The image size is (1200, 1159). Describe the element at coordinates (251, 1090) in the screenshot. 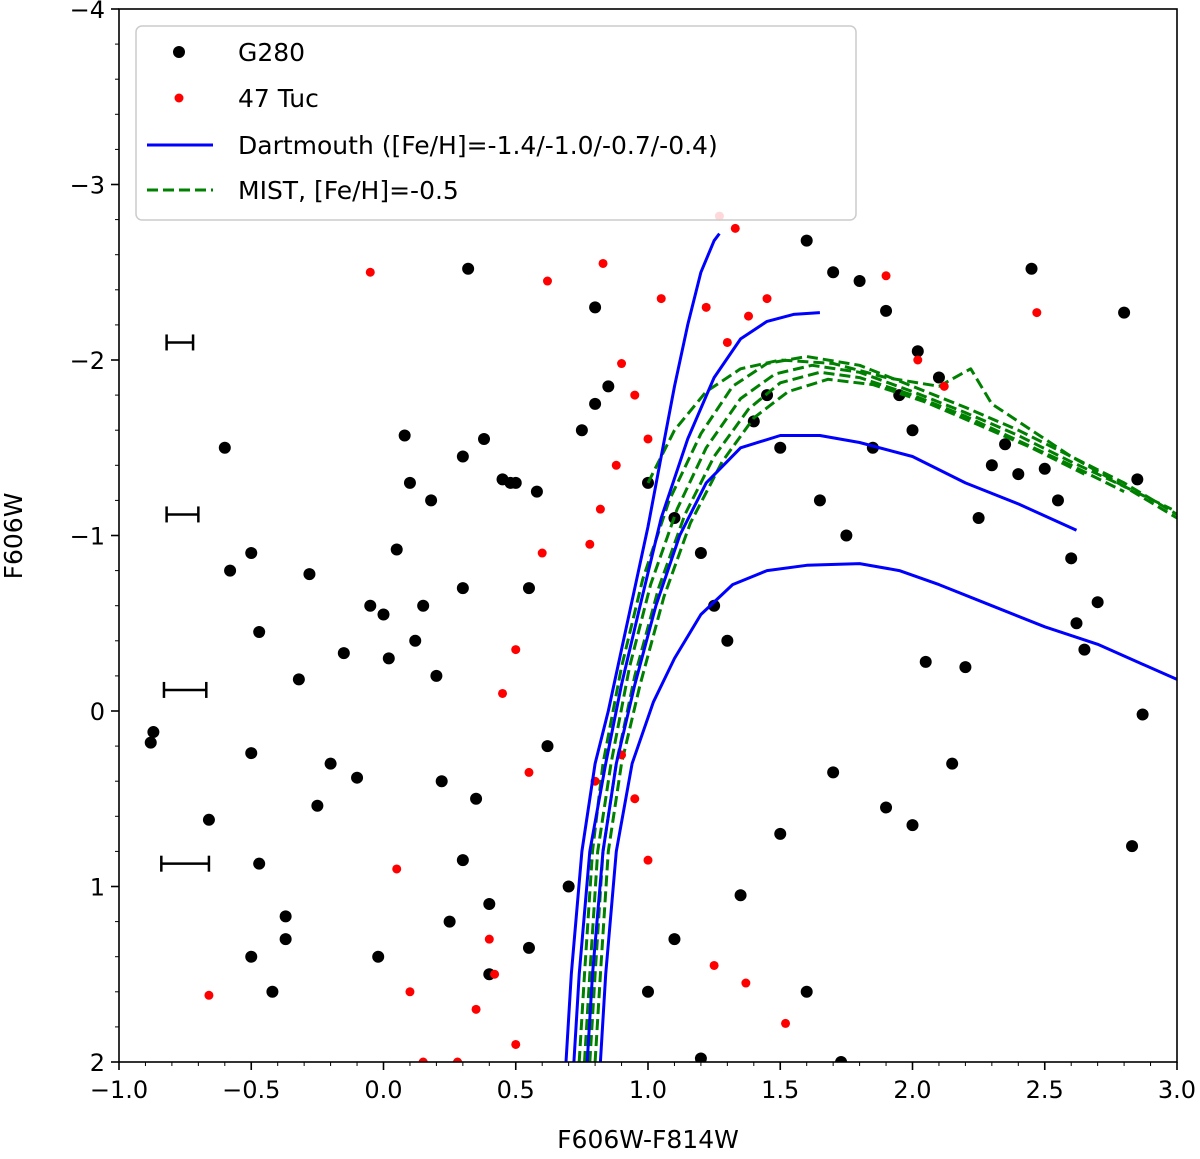

I see `x-tick-label: −0.5` at that location.